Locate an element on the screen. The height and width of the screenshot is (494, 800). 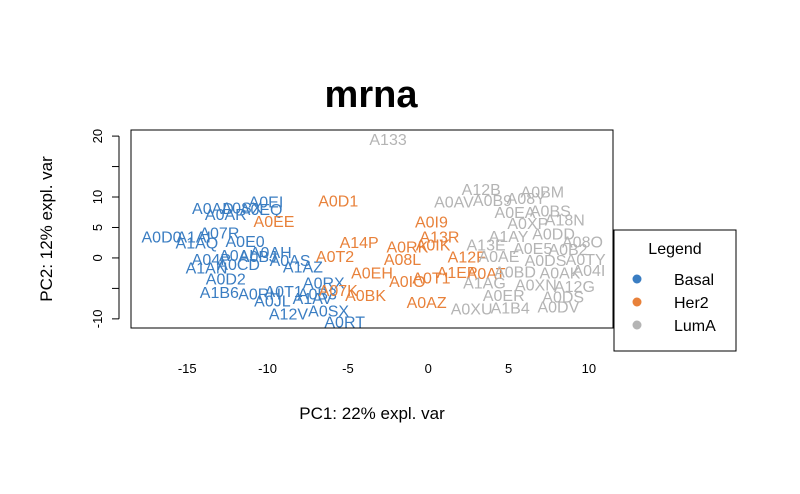
y-tick-label: 20 is located at coordinates (97, 136).